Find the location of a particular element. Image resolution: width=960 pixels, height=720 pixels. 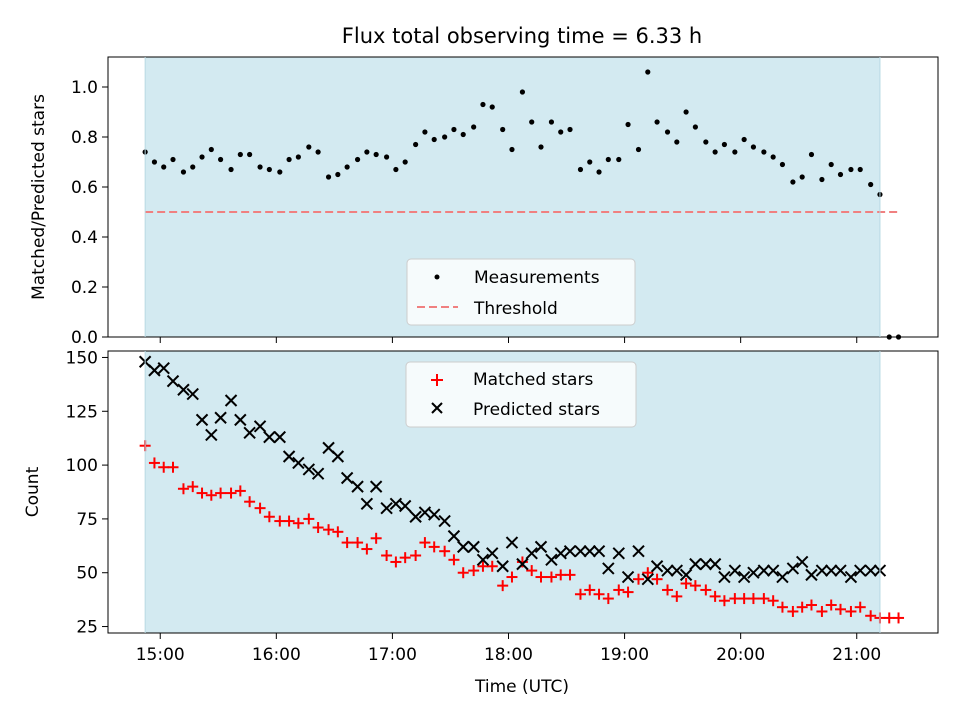

legend-threshold-label: Threshold is located at coordinates (515, 309).